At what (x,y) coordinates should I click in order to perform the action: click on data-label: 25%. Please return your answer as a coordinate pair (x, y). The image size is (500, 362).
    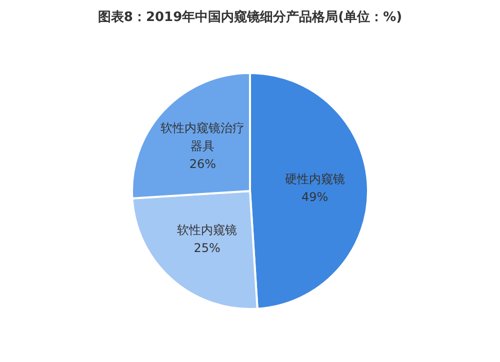
    Looking at the image, I should click on (207, 247).